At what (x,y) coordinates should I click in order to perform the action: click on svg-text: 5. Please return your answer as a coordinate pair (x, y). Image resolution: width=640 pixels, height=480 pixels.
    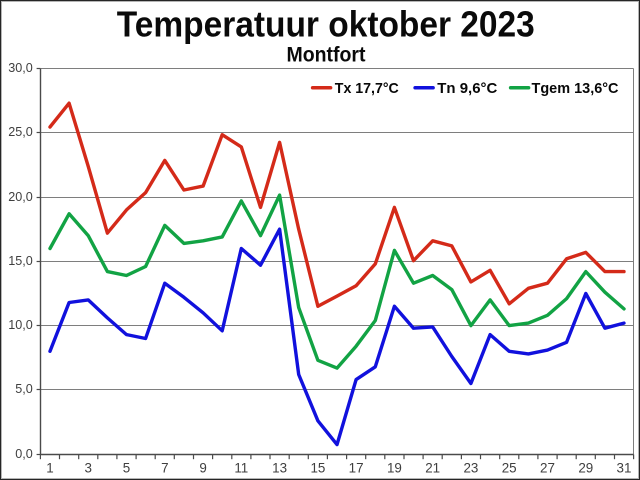
    Looking at the image, I should click on (126, 468).